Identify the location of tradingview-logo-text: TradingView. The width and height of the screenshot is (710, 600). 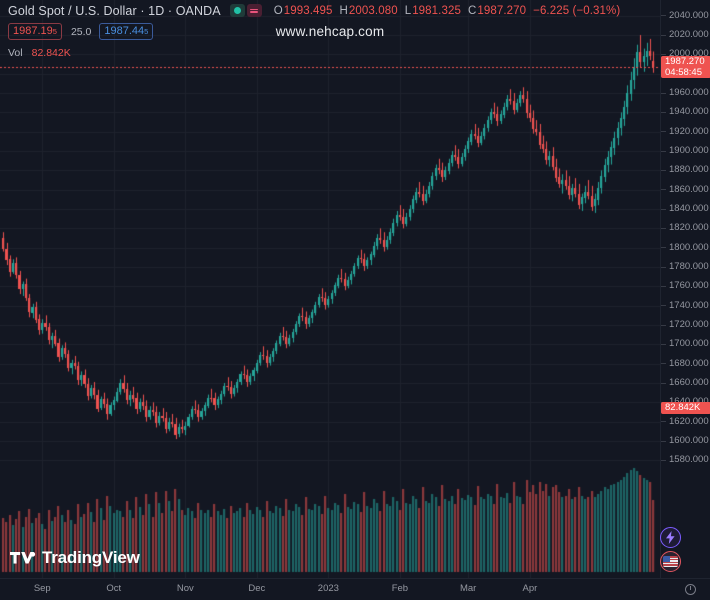
(91, 557).